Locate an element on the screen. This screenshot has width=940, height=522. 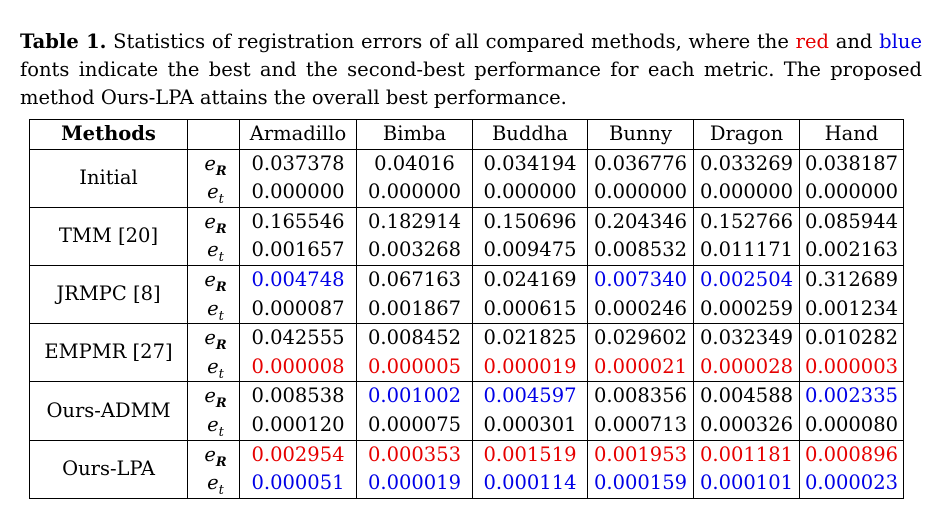
value-cell: 0.204346 is located at coordinates (640, 222).